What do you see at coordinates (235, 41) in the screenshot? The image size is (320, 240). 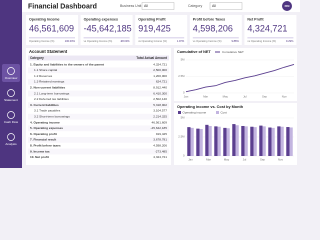 I see `kpi-sub-value: 9.88%` at bounding box center [235, 41].